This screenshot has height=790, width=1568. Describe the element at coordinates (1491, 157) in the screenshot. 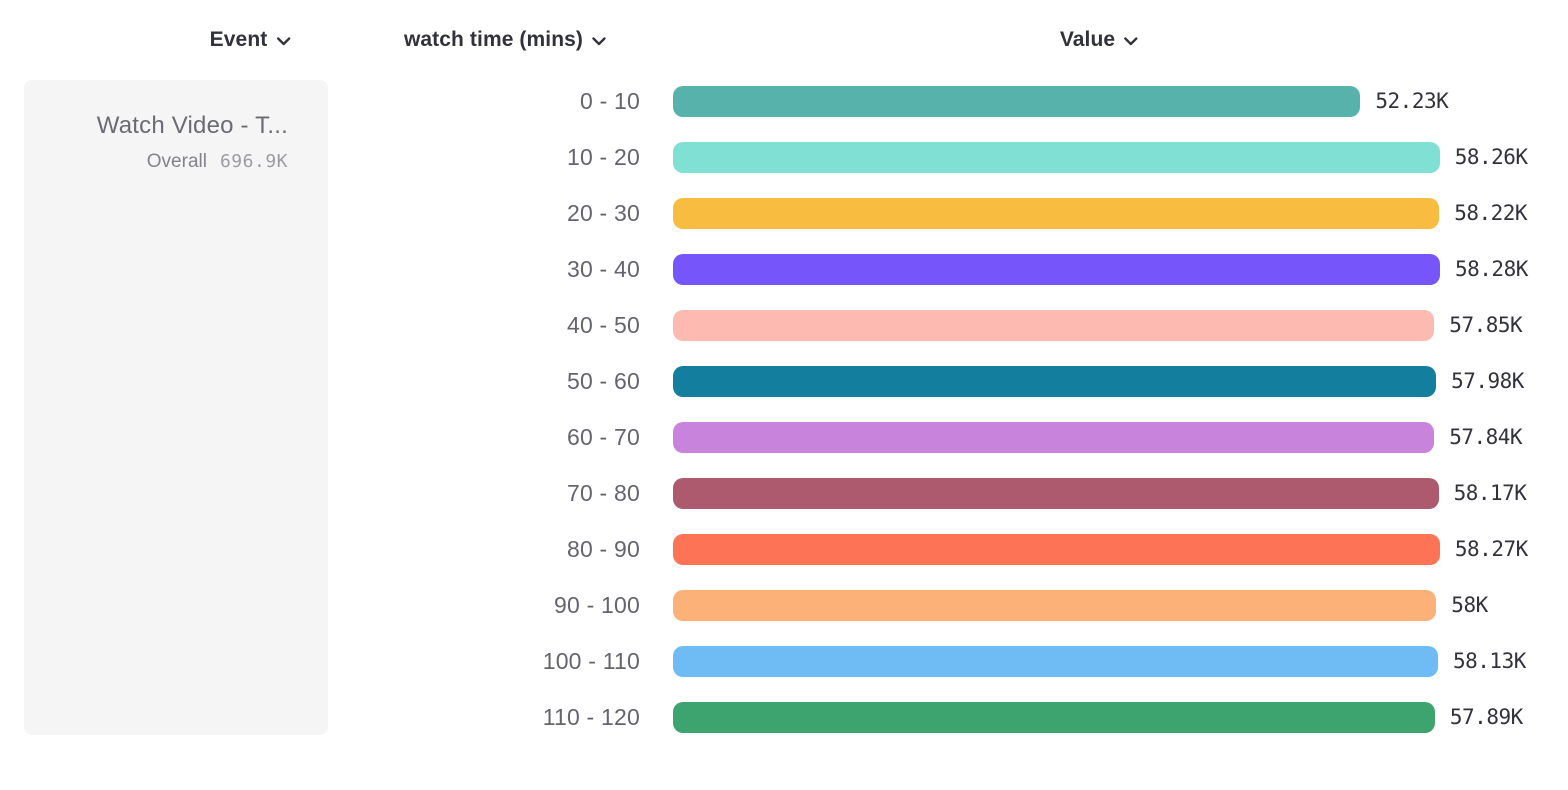

I see `value-label: 58.26K` at that location.